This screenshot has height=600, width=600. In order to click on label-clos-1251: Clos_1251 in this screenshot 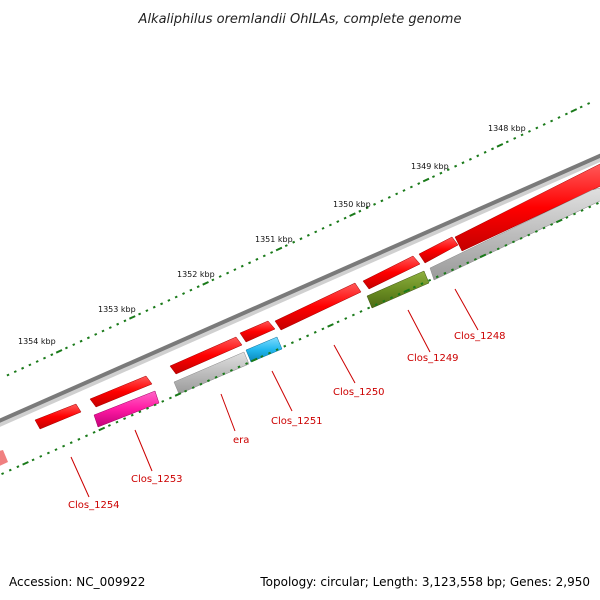, I will do `click(297, 421)`.